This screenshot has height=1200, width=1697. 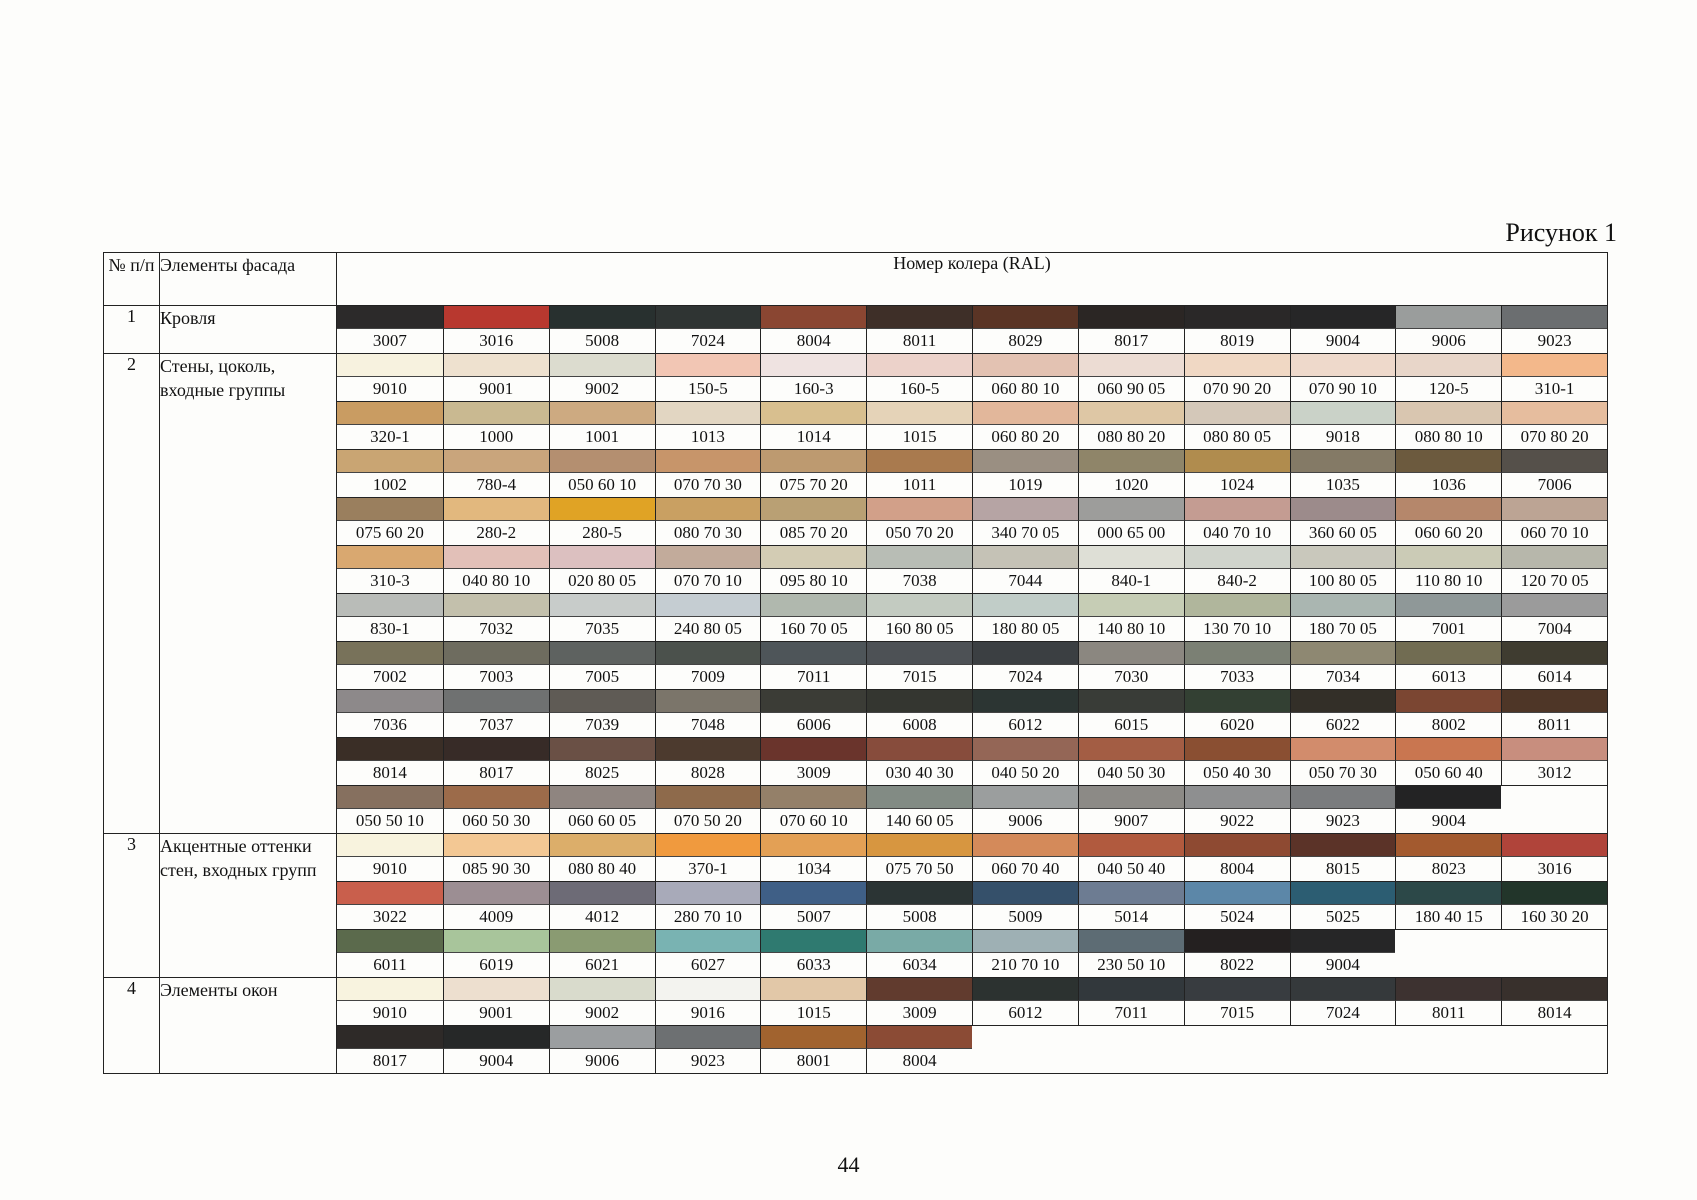 I want to click on ral-code: 8017, so click(x=1130, y=341).